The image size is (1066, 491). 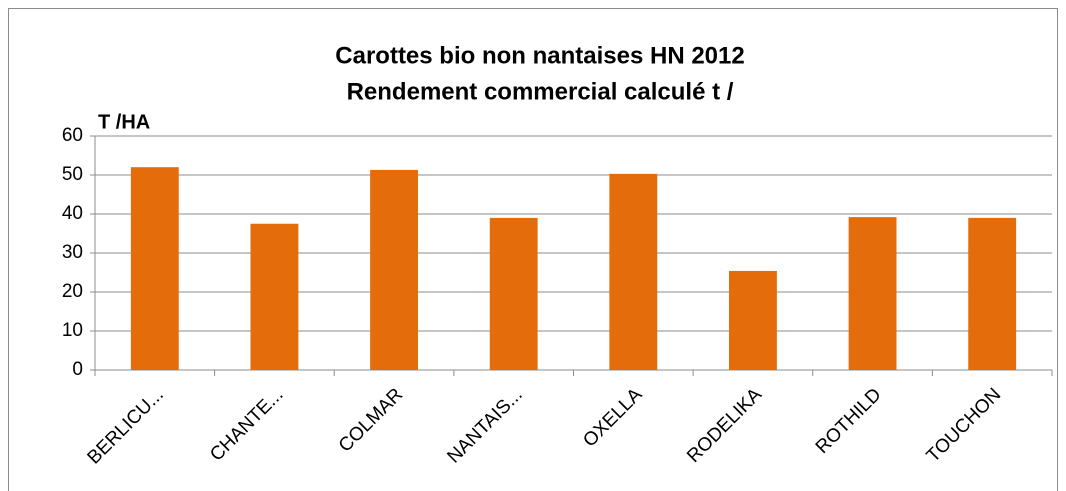 What do you see at coordinates (72, 174) in the screenshot?
I see `y-tick-label: 50` at bounding box center [72, 174].